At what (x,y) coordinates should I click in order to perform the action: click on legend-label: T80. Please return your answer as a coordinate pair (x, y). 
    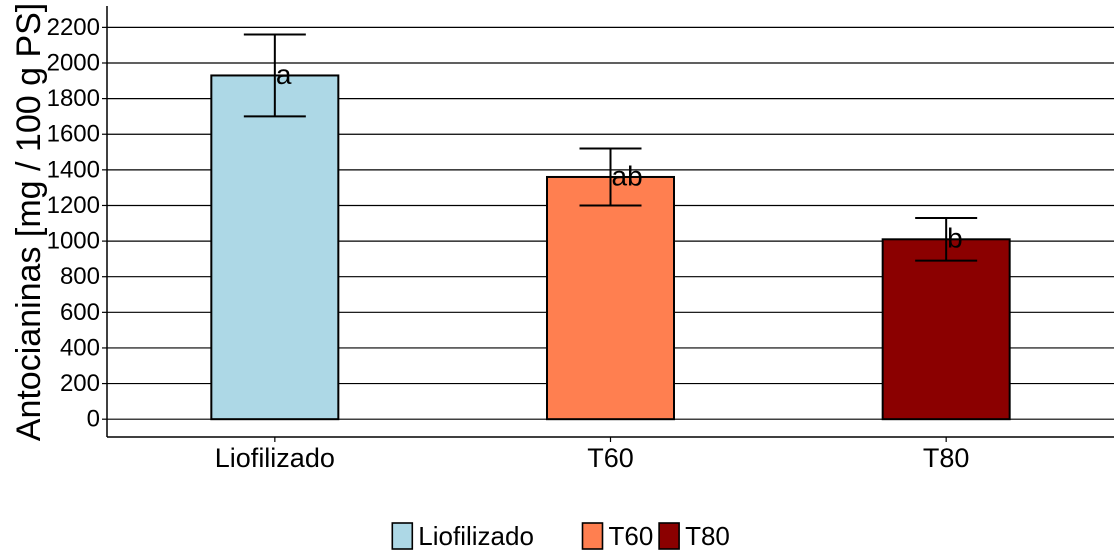
    Looking at the image, I should click on (707, 536).